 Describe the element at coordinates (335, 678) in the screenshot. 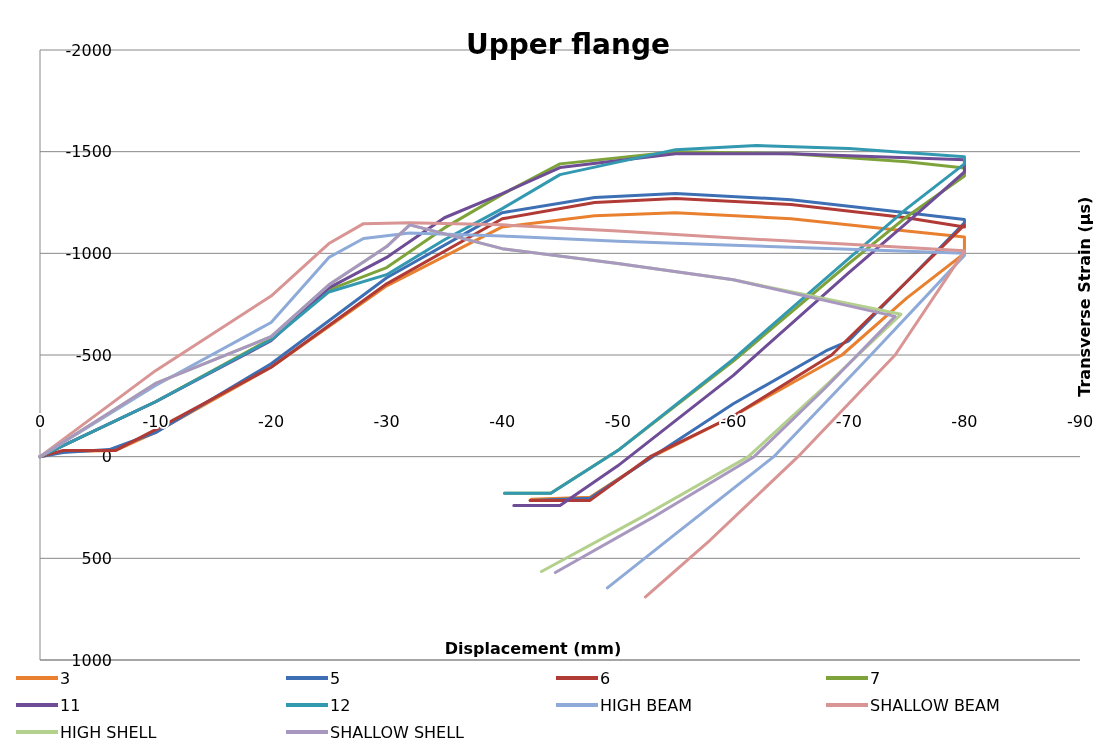

I see `legend-label: 5` at that location.